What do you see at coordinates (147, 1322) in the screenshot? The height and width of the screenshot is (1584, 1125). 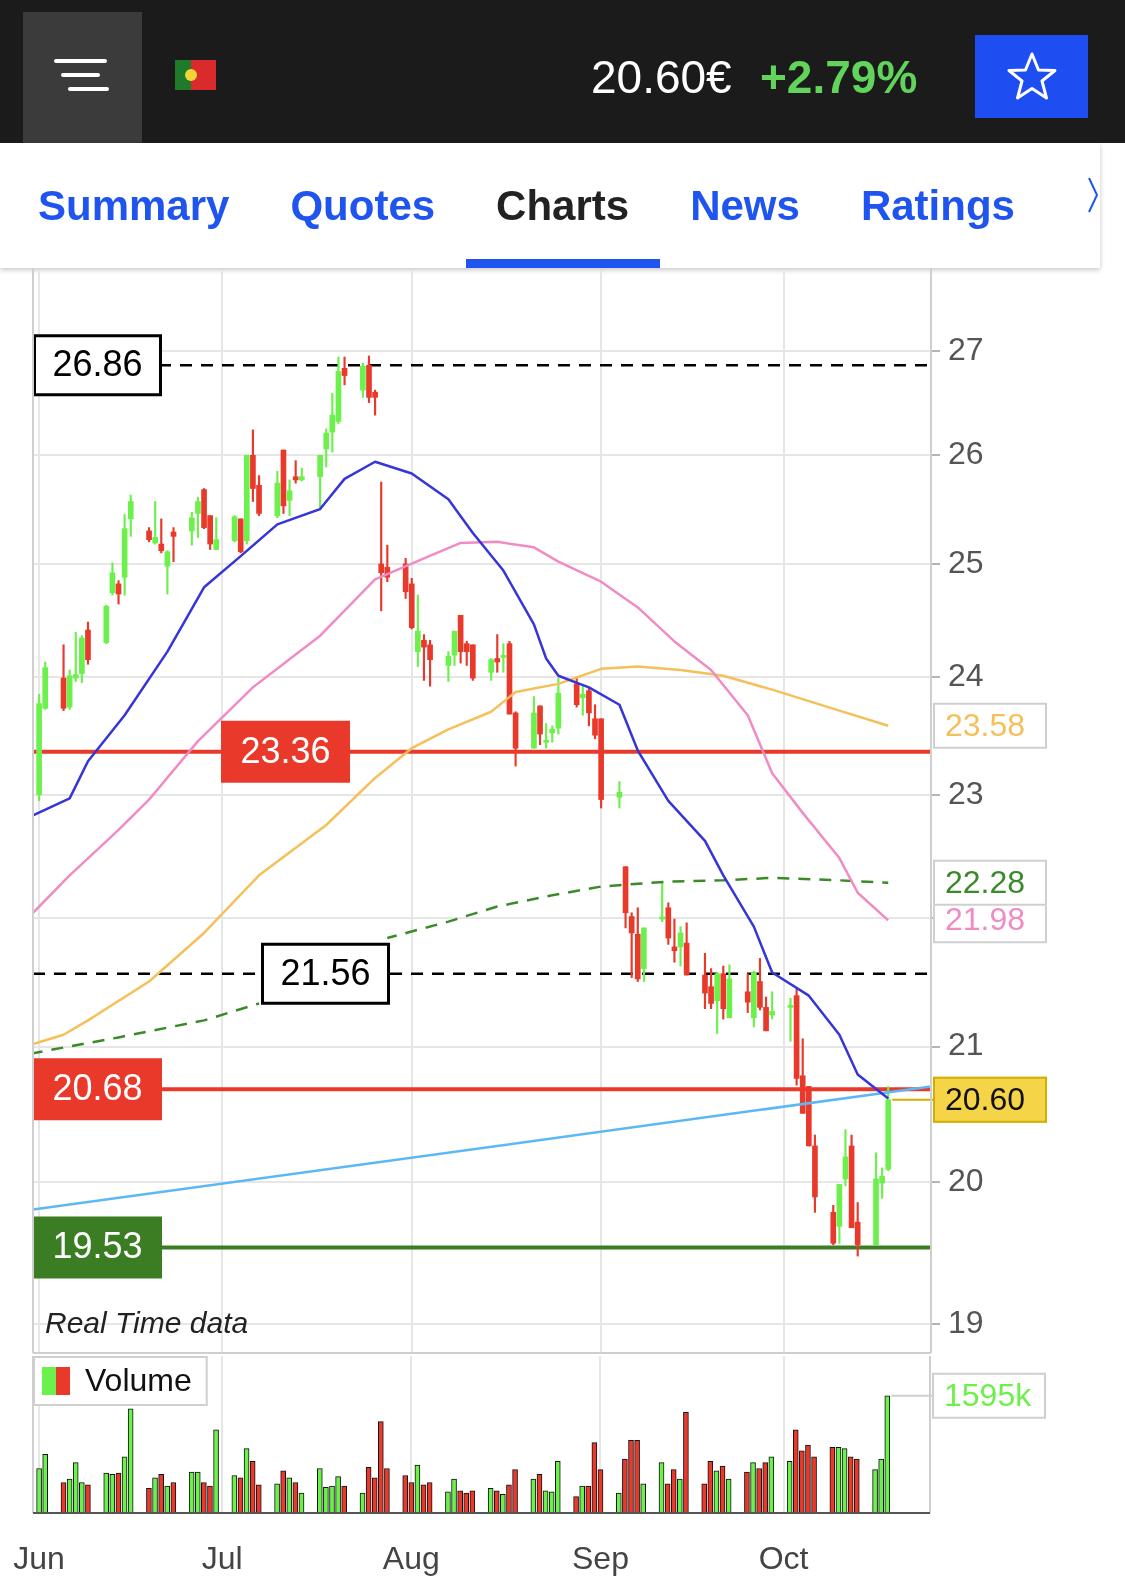 I see `annotation: Real Time data` at bounding box center [147, 1322].